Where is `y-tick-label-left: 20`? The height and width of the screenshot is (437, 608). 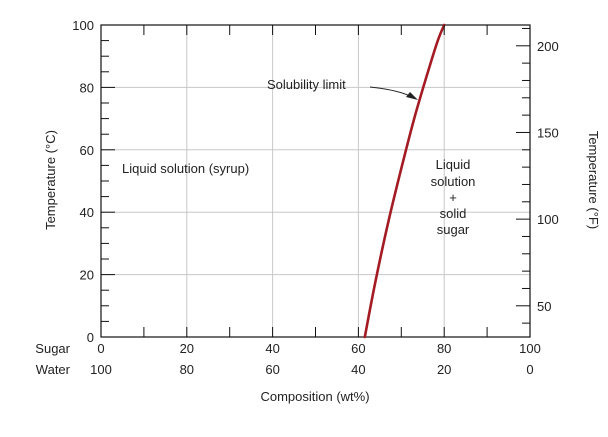 y-tick-label-left: 20 is located at coordinates (87, 275).